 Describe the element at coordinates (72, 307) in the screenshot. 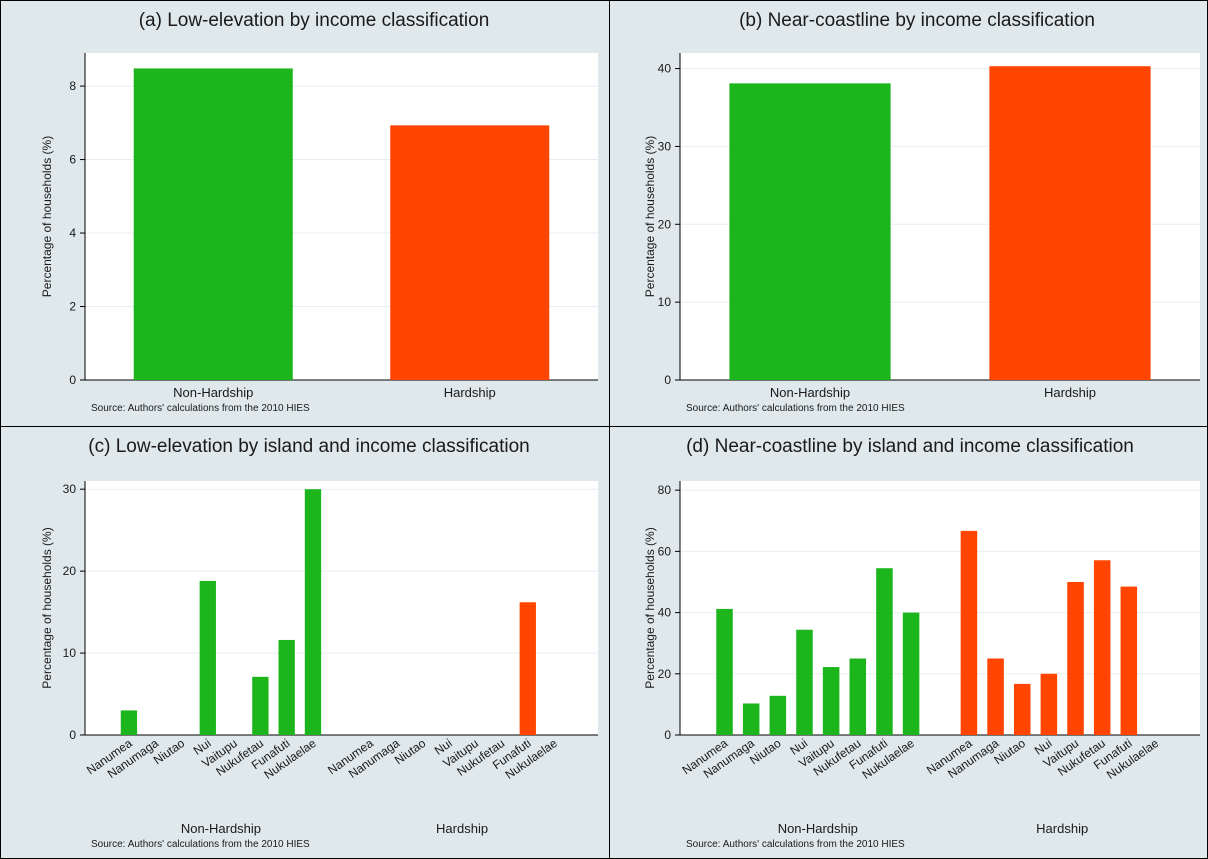

I see `y-tick-label: 2` at that location.